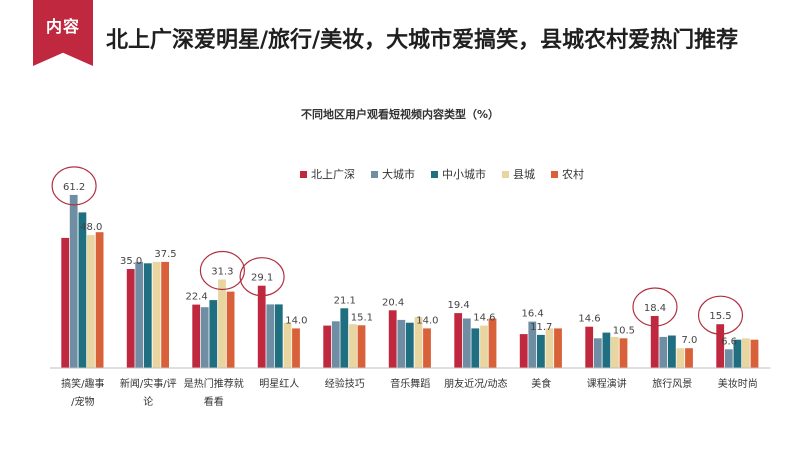 The image size is (800, 450). What do you see at coordinates (333, 174) in the screenshot?
I see `legend-label: 北上广深` at bounding box center [333, 174].